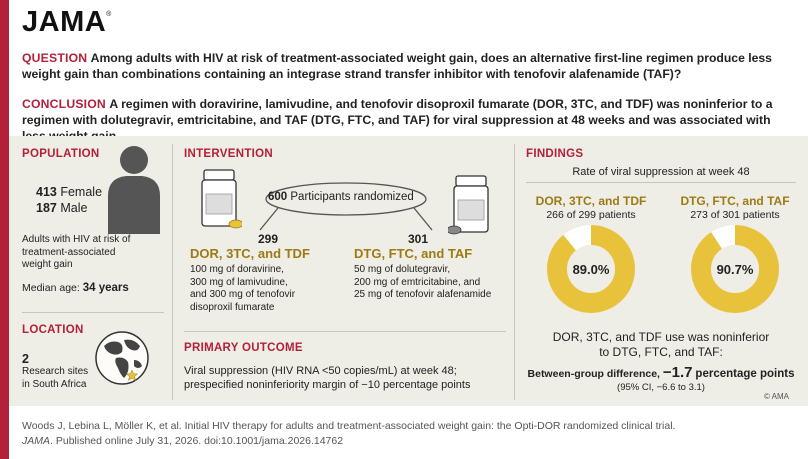 The image size is (808, 459). What do you see at coordinates (243, 294) in the screenshot?
I see `arm1-detail-line: and 300 mg of tenofovir` at bounding box center [243, 294].